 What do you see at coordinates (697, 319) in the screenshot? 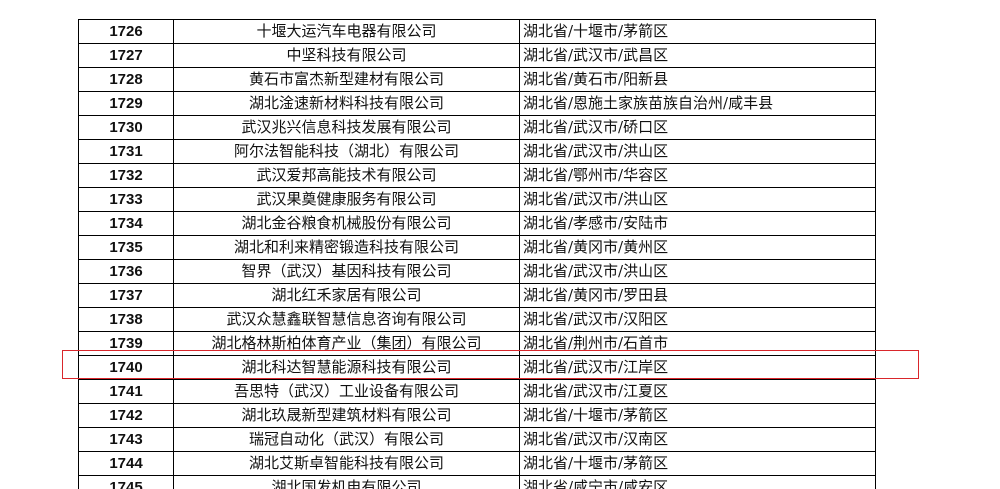
I see `region: 湖北省/武汉市/汉阳区` at bounding box center [697, 319].